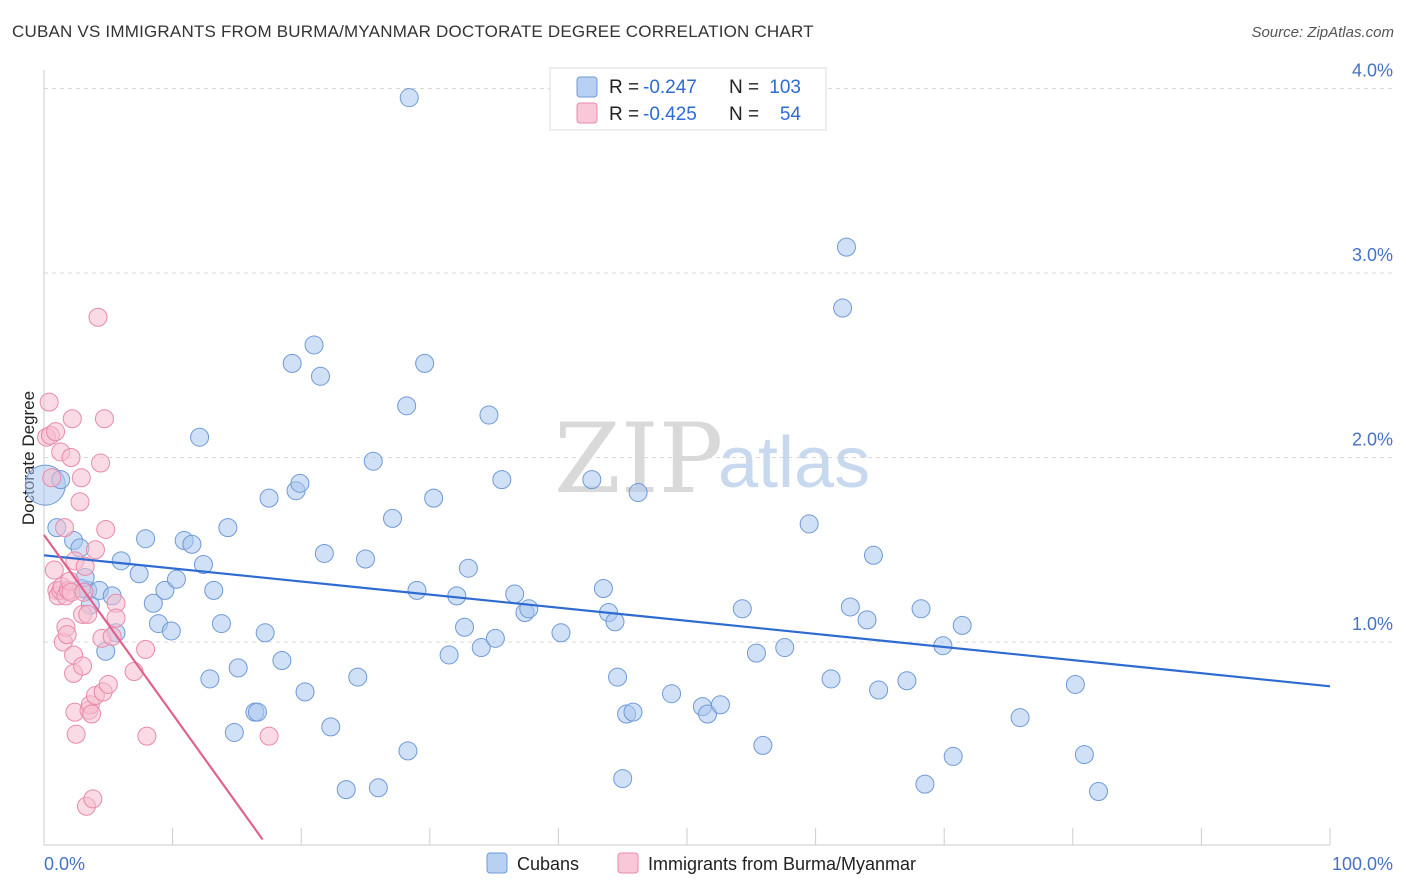 This screenshot has height=892, width=1406. I want to click on legend-n-label-2: N =, so click(744, 114).